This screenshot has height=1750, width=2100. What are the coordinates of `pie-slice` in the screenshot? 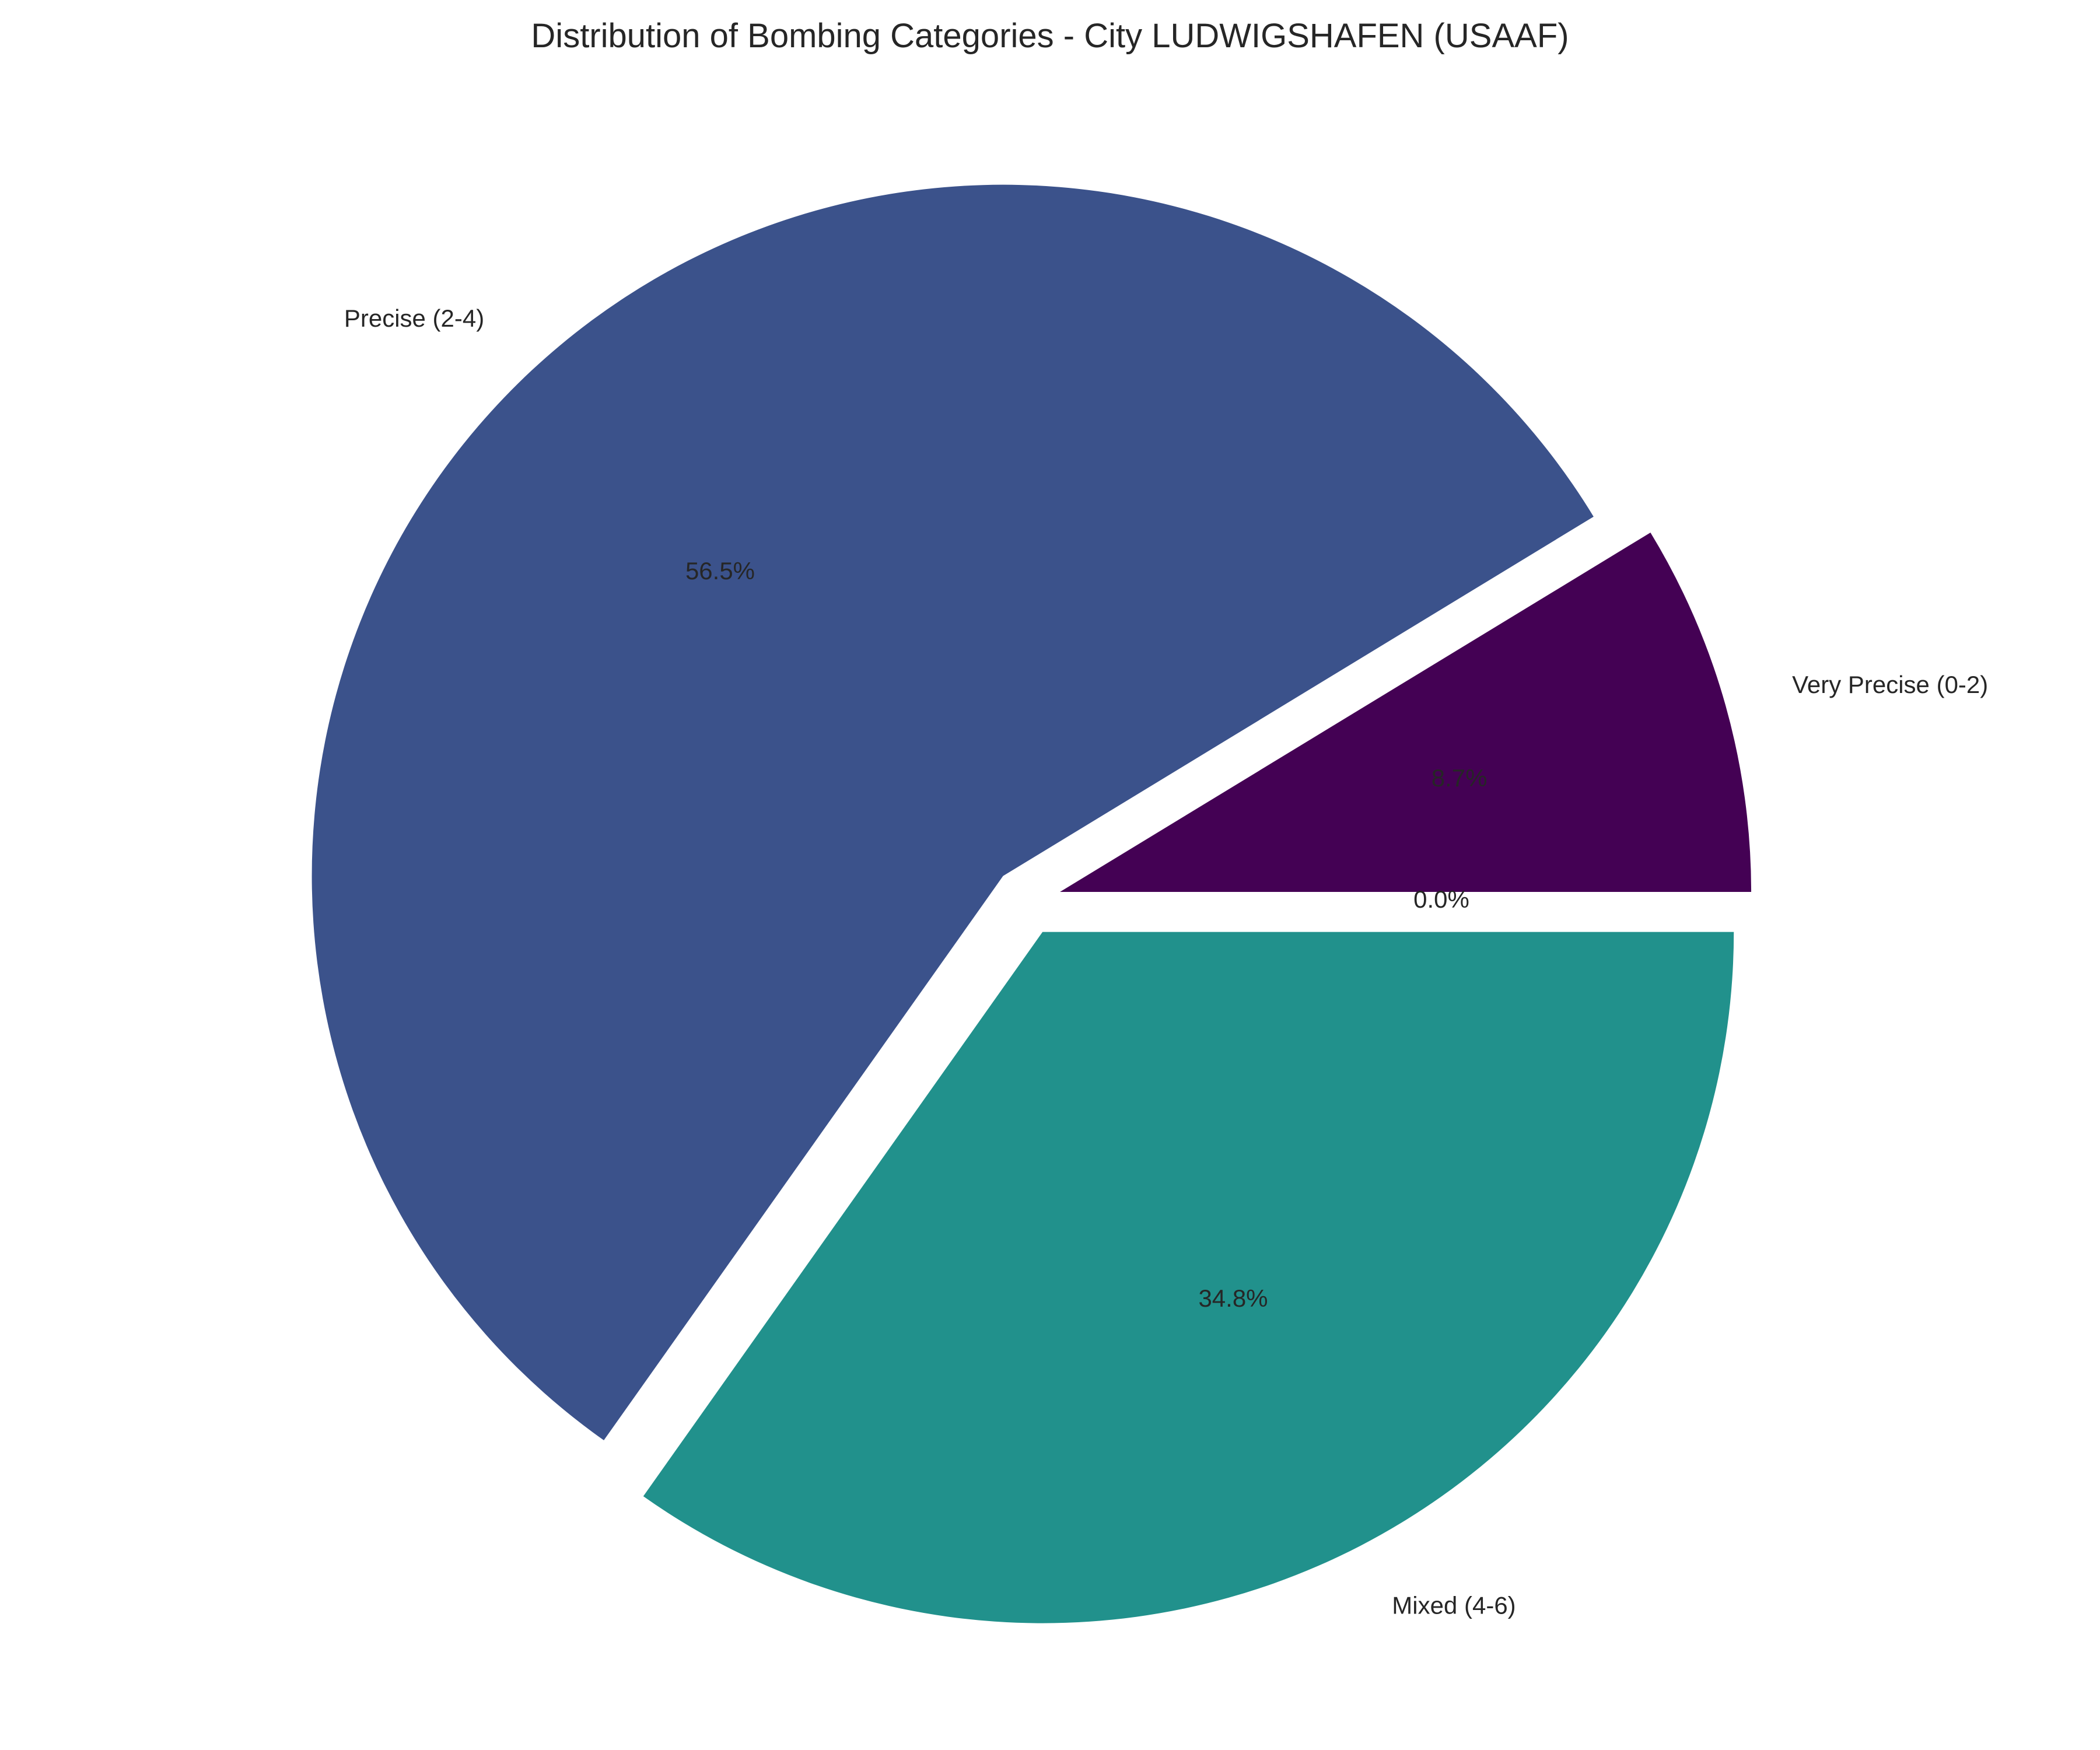 It's located at (1406, 712).